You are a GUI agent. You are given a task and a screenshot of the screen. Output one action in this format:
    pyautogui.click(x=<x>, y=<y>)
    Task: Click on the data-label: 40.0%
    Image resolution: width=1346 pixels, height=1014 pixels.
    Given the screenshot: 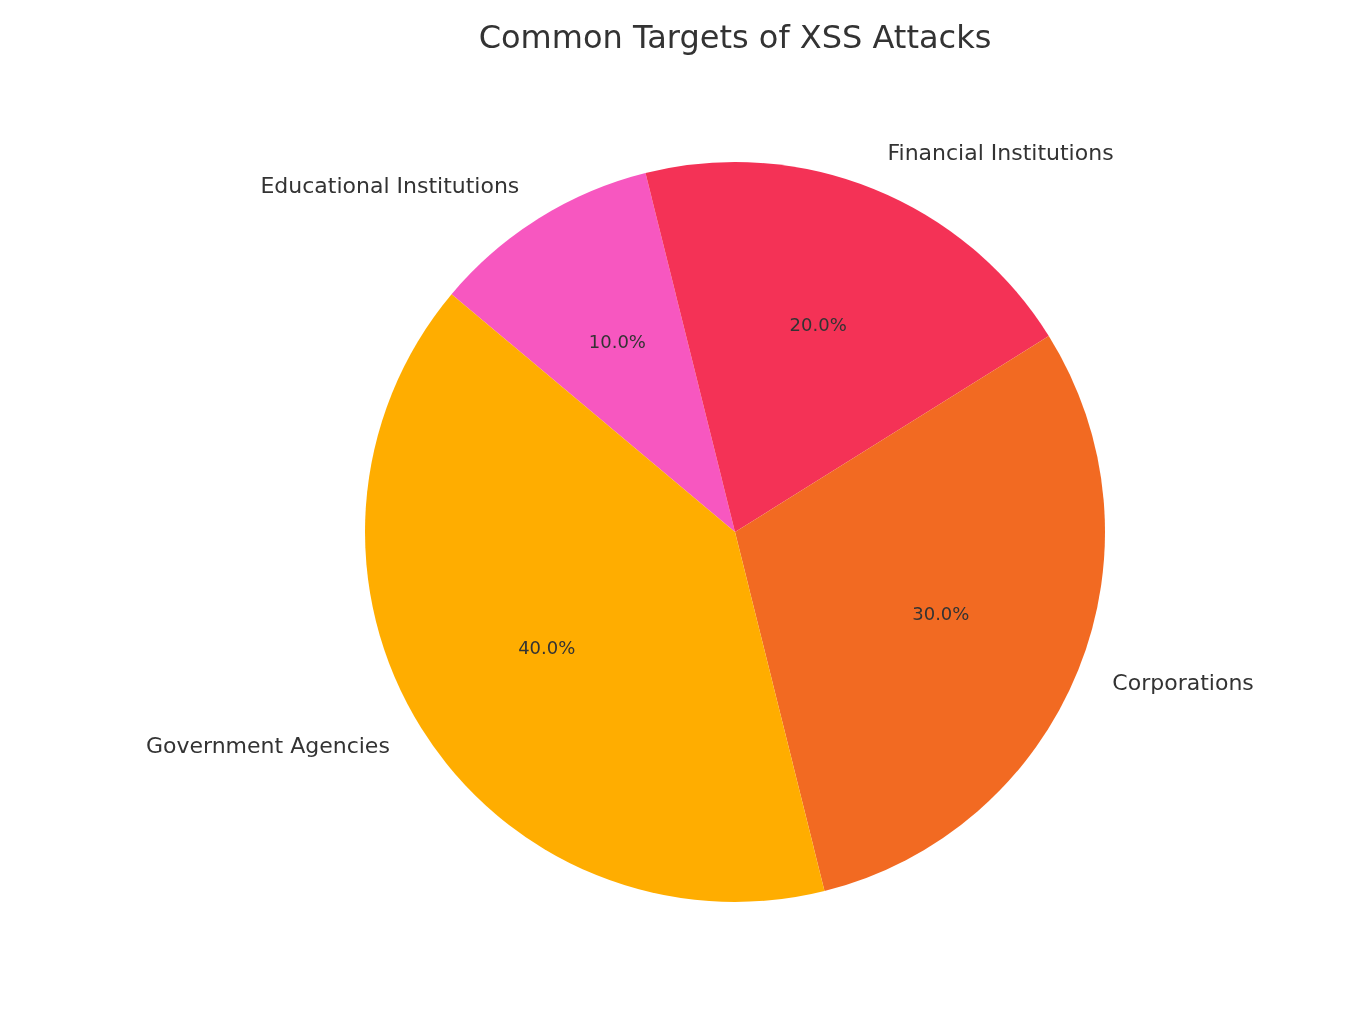 What is the action you would take?
    pyautogui.click(x=547, y=648)
    